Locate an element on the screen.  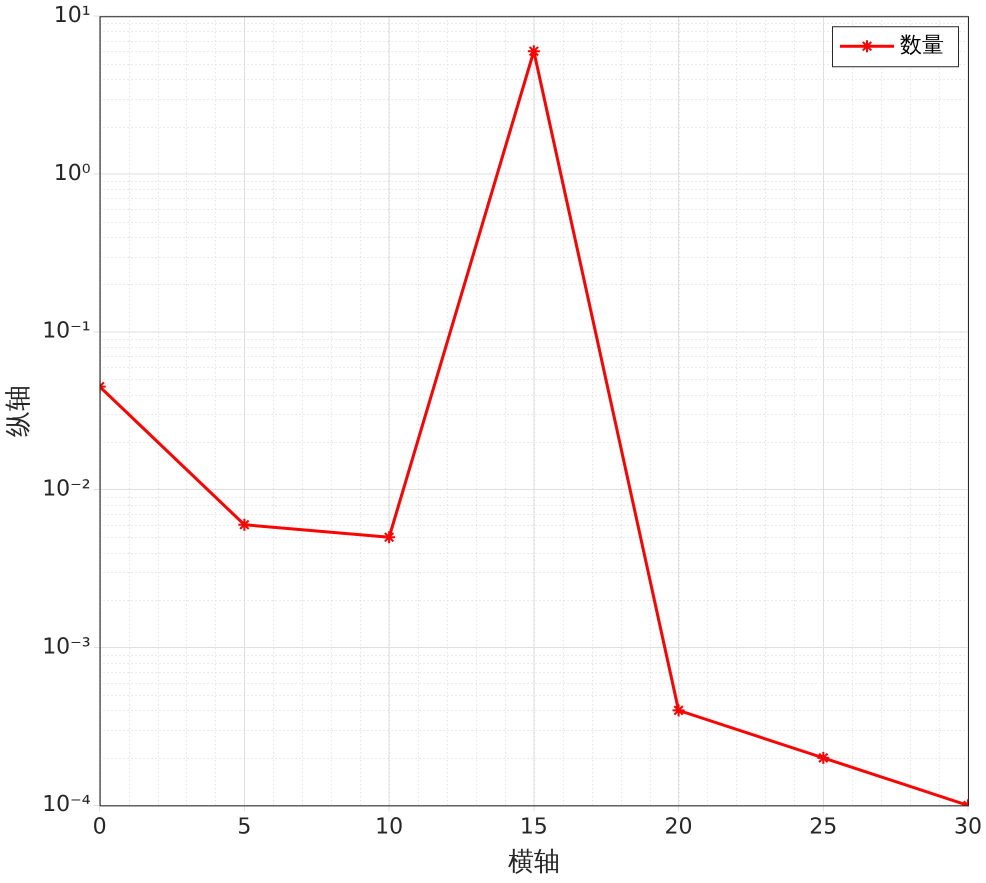
x-tick-label: 15 is located at coordinates (534, 827).